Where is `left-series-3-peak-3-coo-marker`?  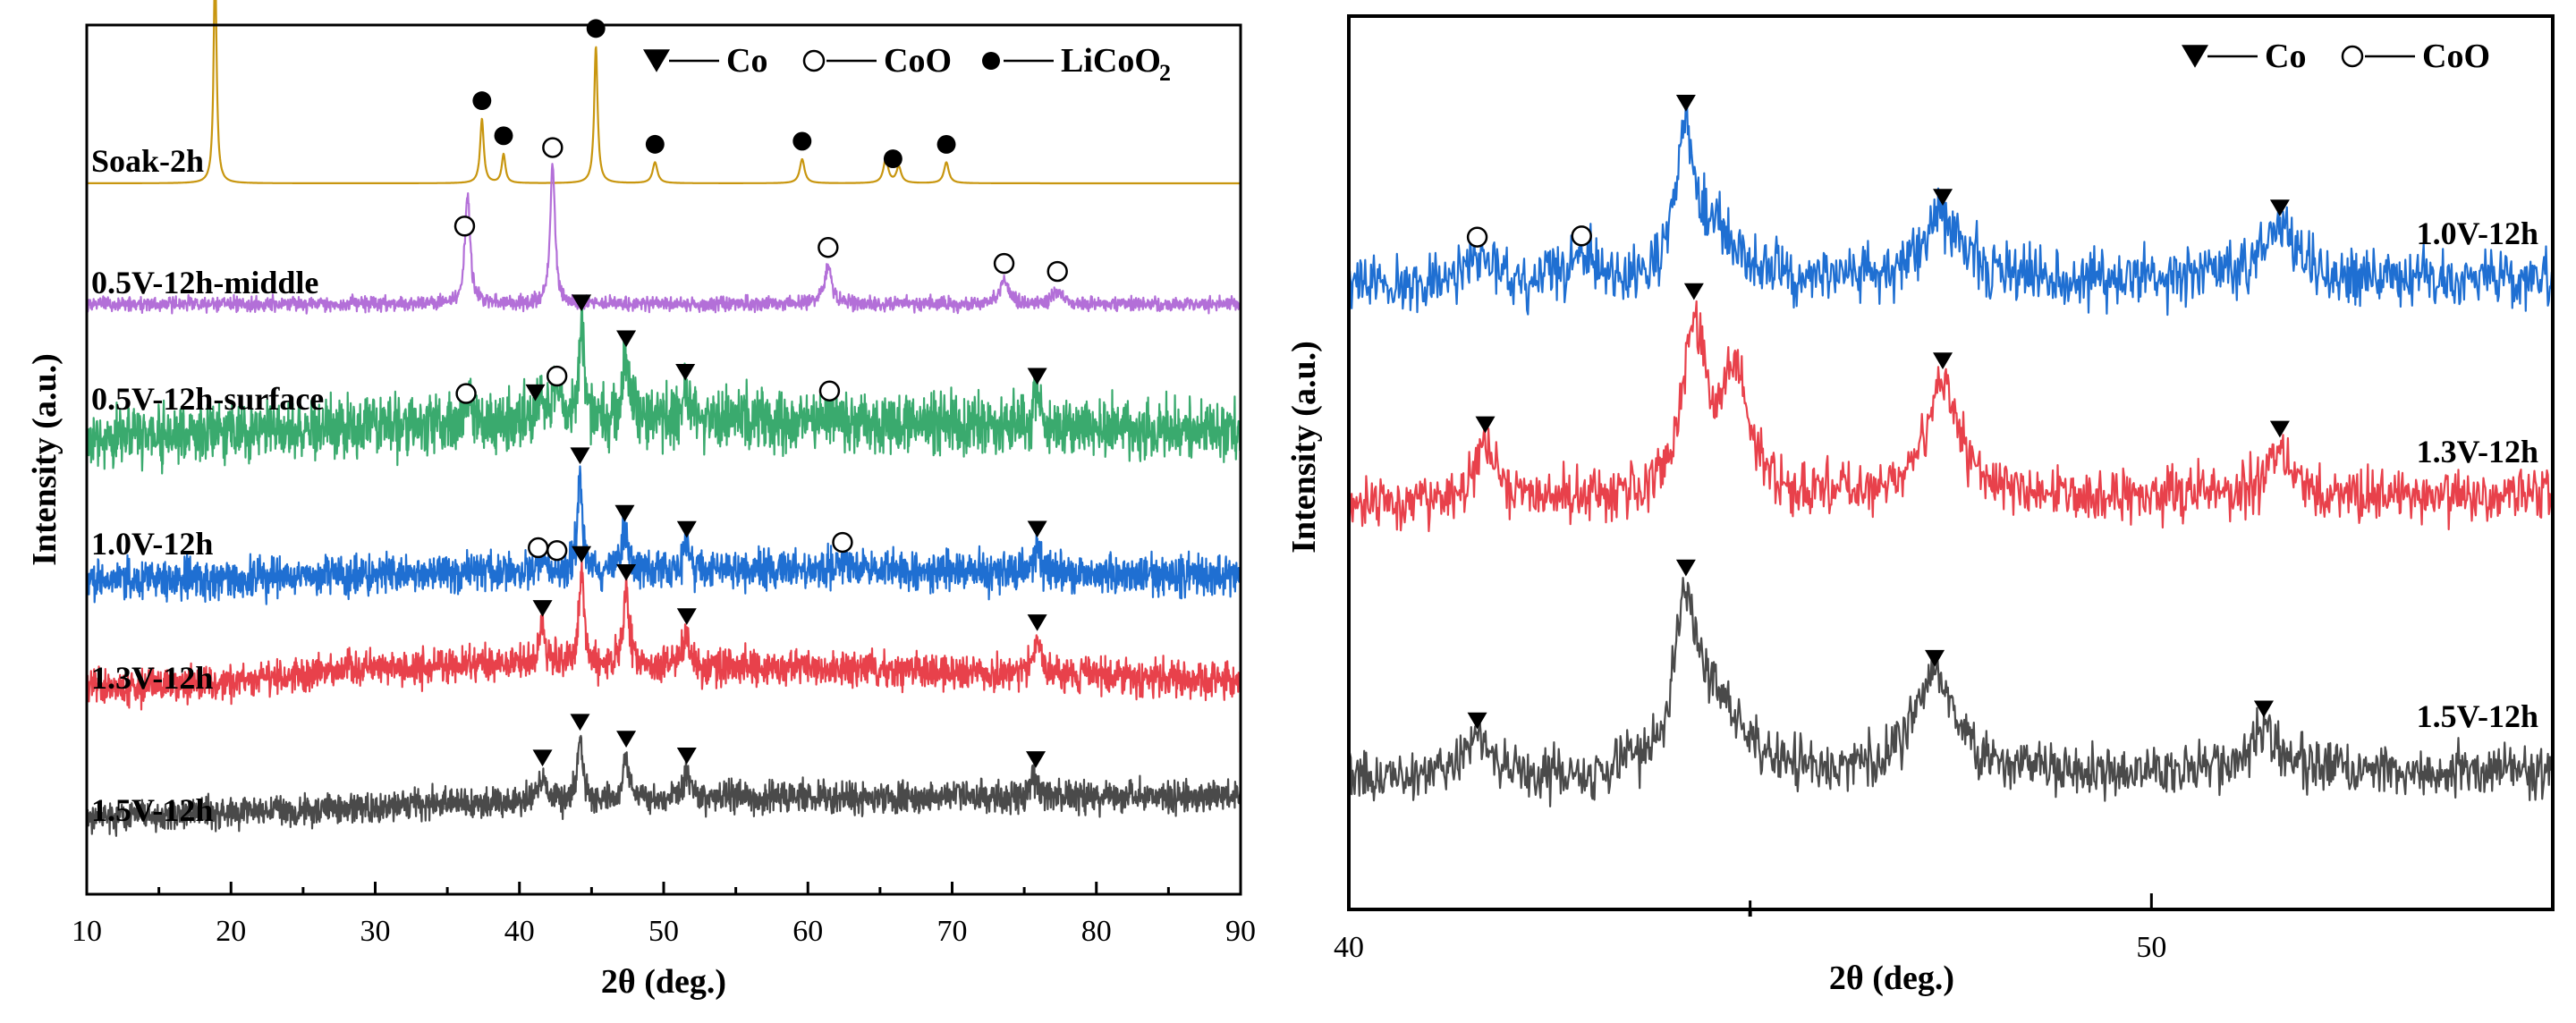 left-series-3-peak-3-coo-marker is located at coordinates (557, 376).